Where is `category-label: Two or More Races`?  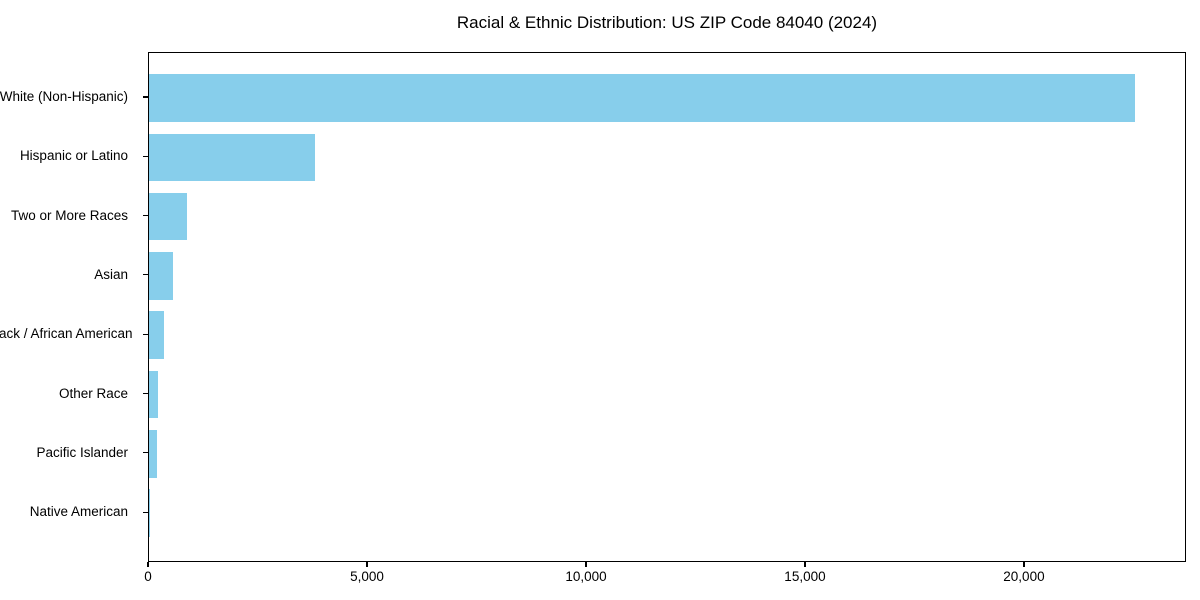 category-label: Two or More Races is located at coordinates (69, 215).